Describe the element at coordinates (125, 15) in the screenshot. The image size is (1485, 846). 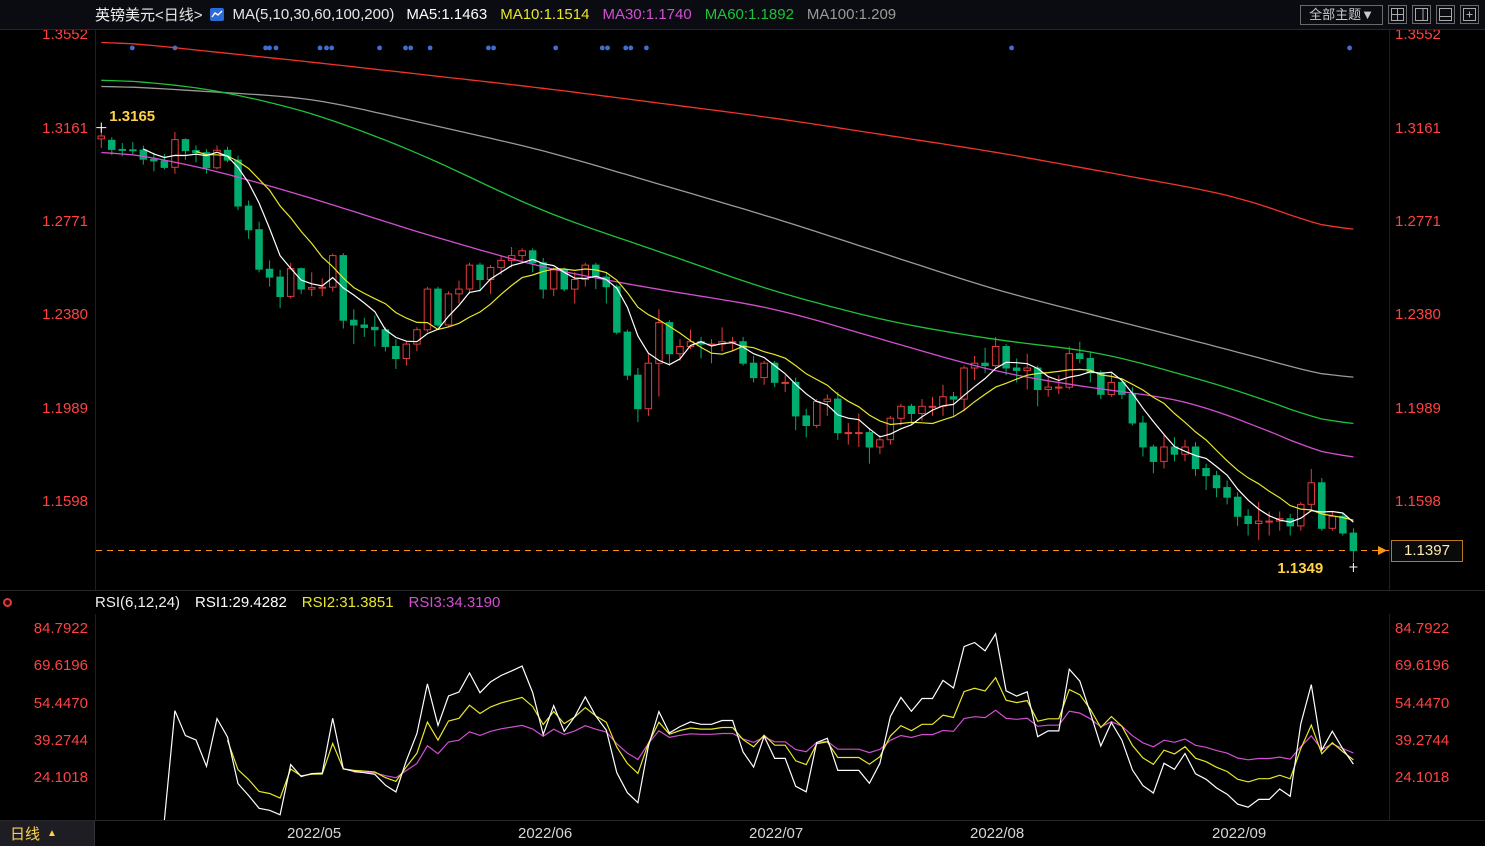
I see `symbol-title: 英镑美元` at that location.